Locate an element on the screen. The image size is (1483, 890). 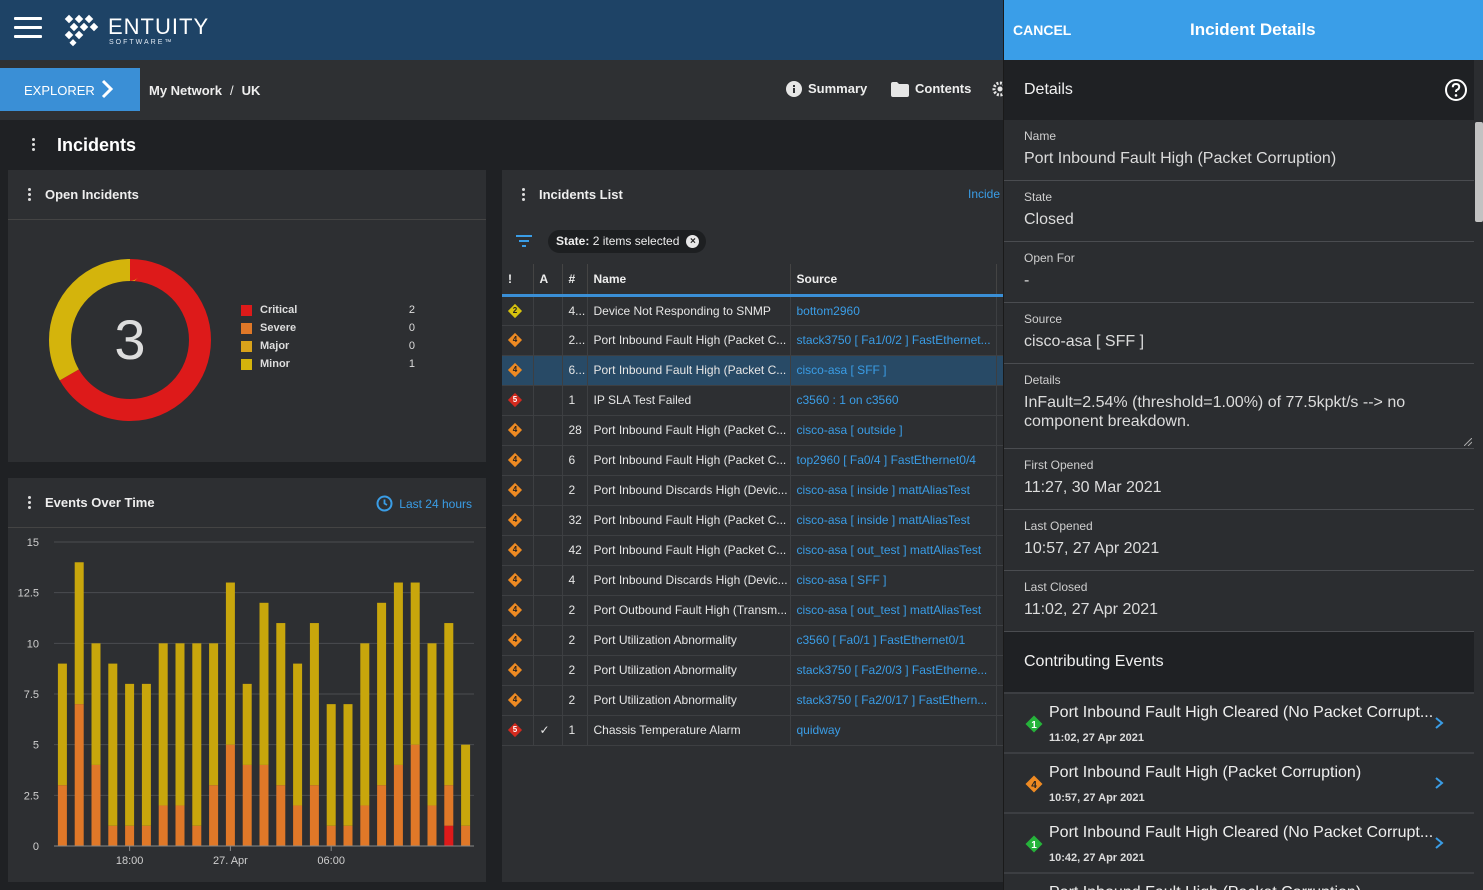
open-incidents-menu-icon is located at coordinates (30, 195).